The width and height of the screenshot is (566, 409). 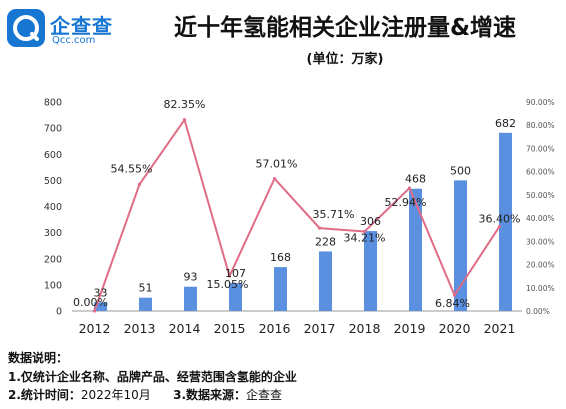 I want to click on y-right-tick-label: 10.00%, so click(x=540, y=288).